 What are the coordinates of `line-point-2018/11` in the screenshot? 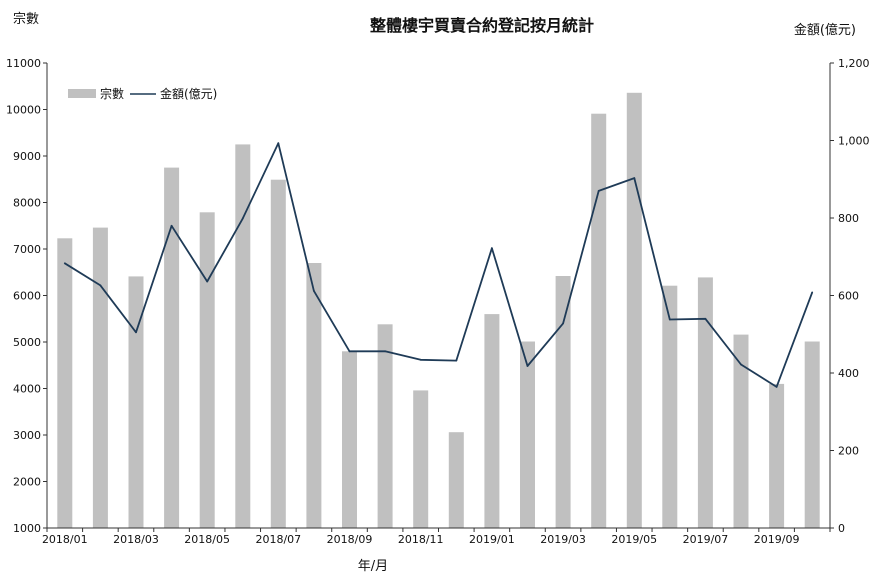 It's located at (420, 359).